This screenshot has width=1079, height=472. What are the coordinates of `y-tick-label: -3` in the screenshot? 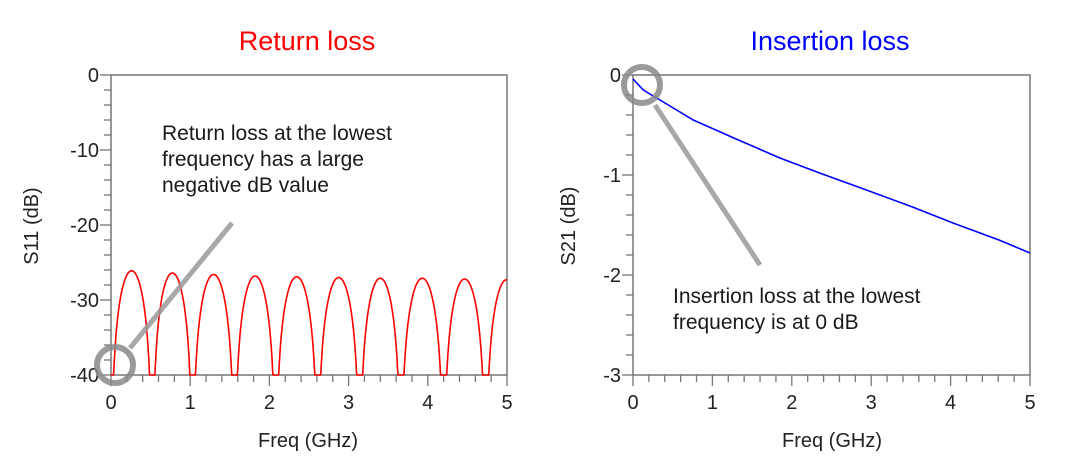 It's located at (612, 376).